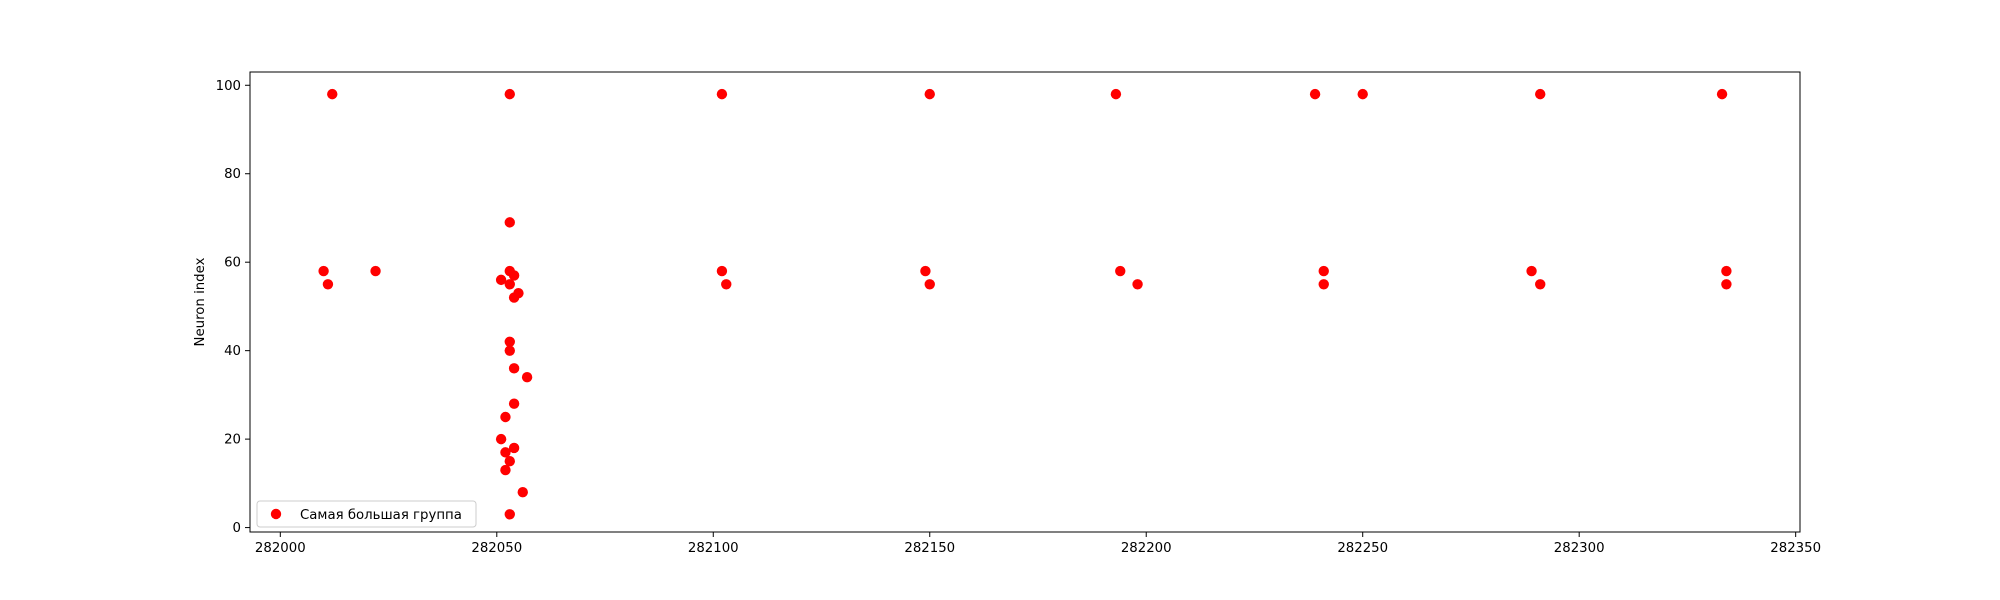 Image resolution: width=2000 pixels, height=600 pixels. What do you see at coordinates (1795, 548) in the screenshot?
I see `x-tick-label: 282350` at bounding box center [1795, 548].